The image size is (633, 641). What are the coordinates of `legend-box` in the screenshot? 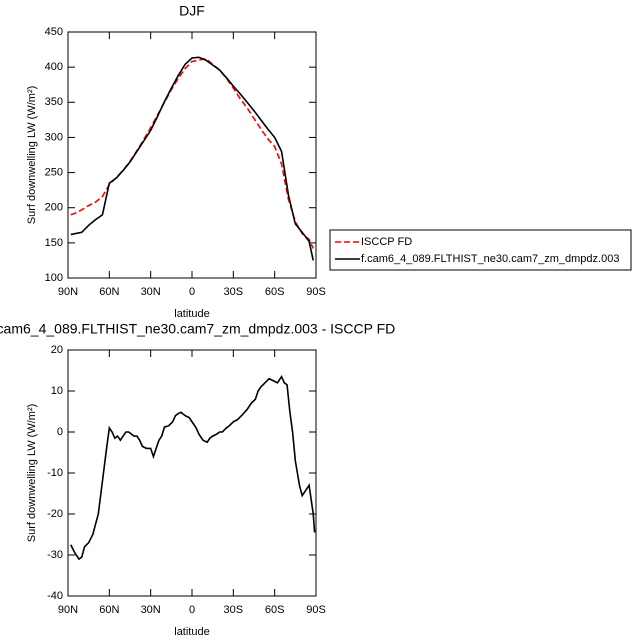 It's located at (480, 250).